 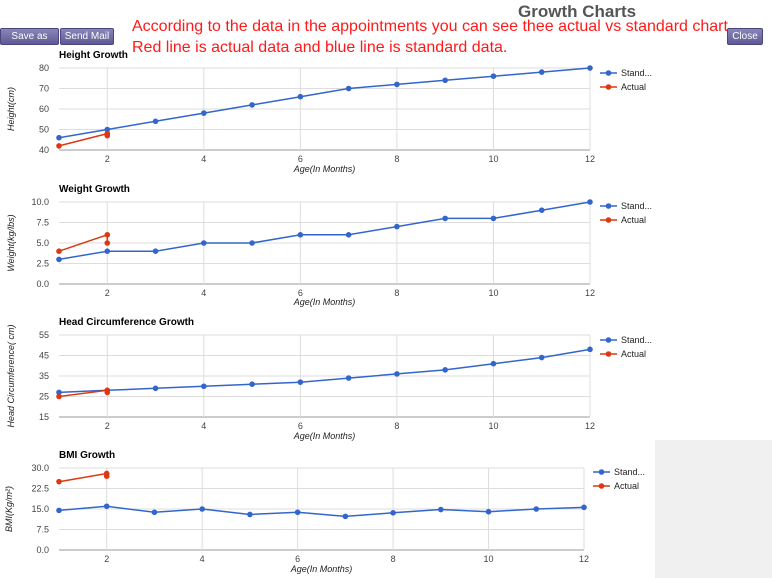 I want to click on chart-title: Weight Growth, so click(x=94, y=189).